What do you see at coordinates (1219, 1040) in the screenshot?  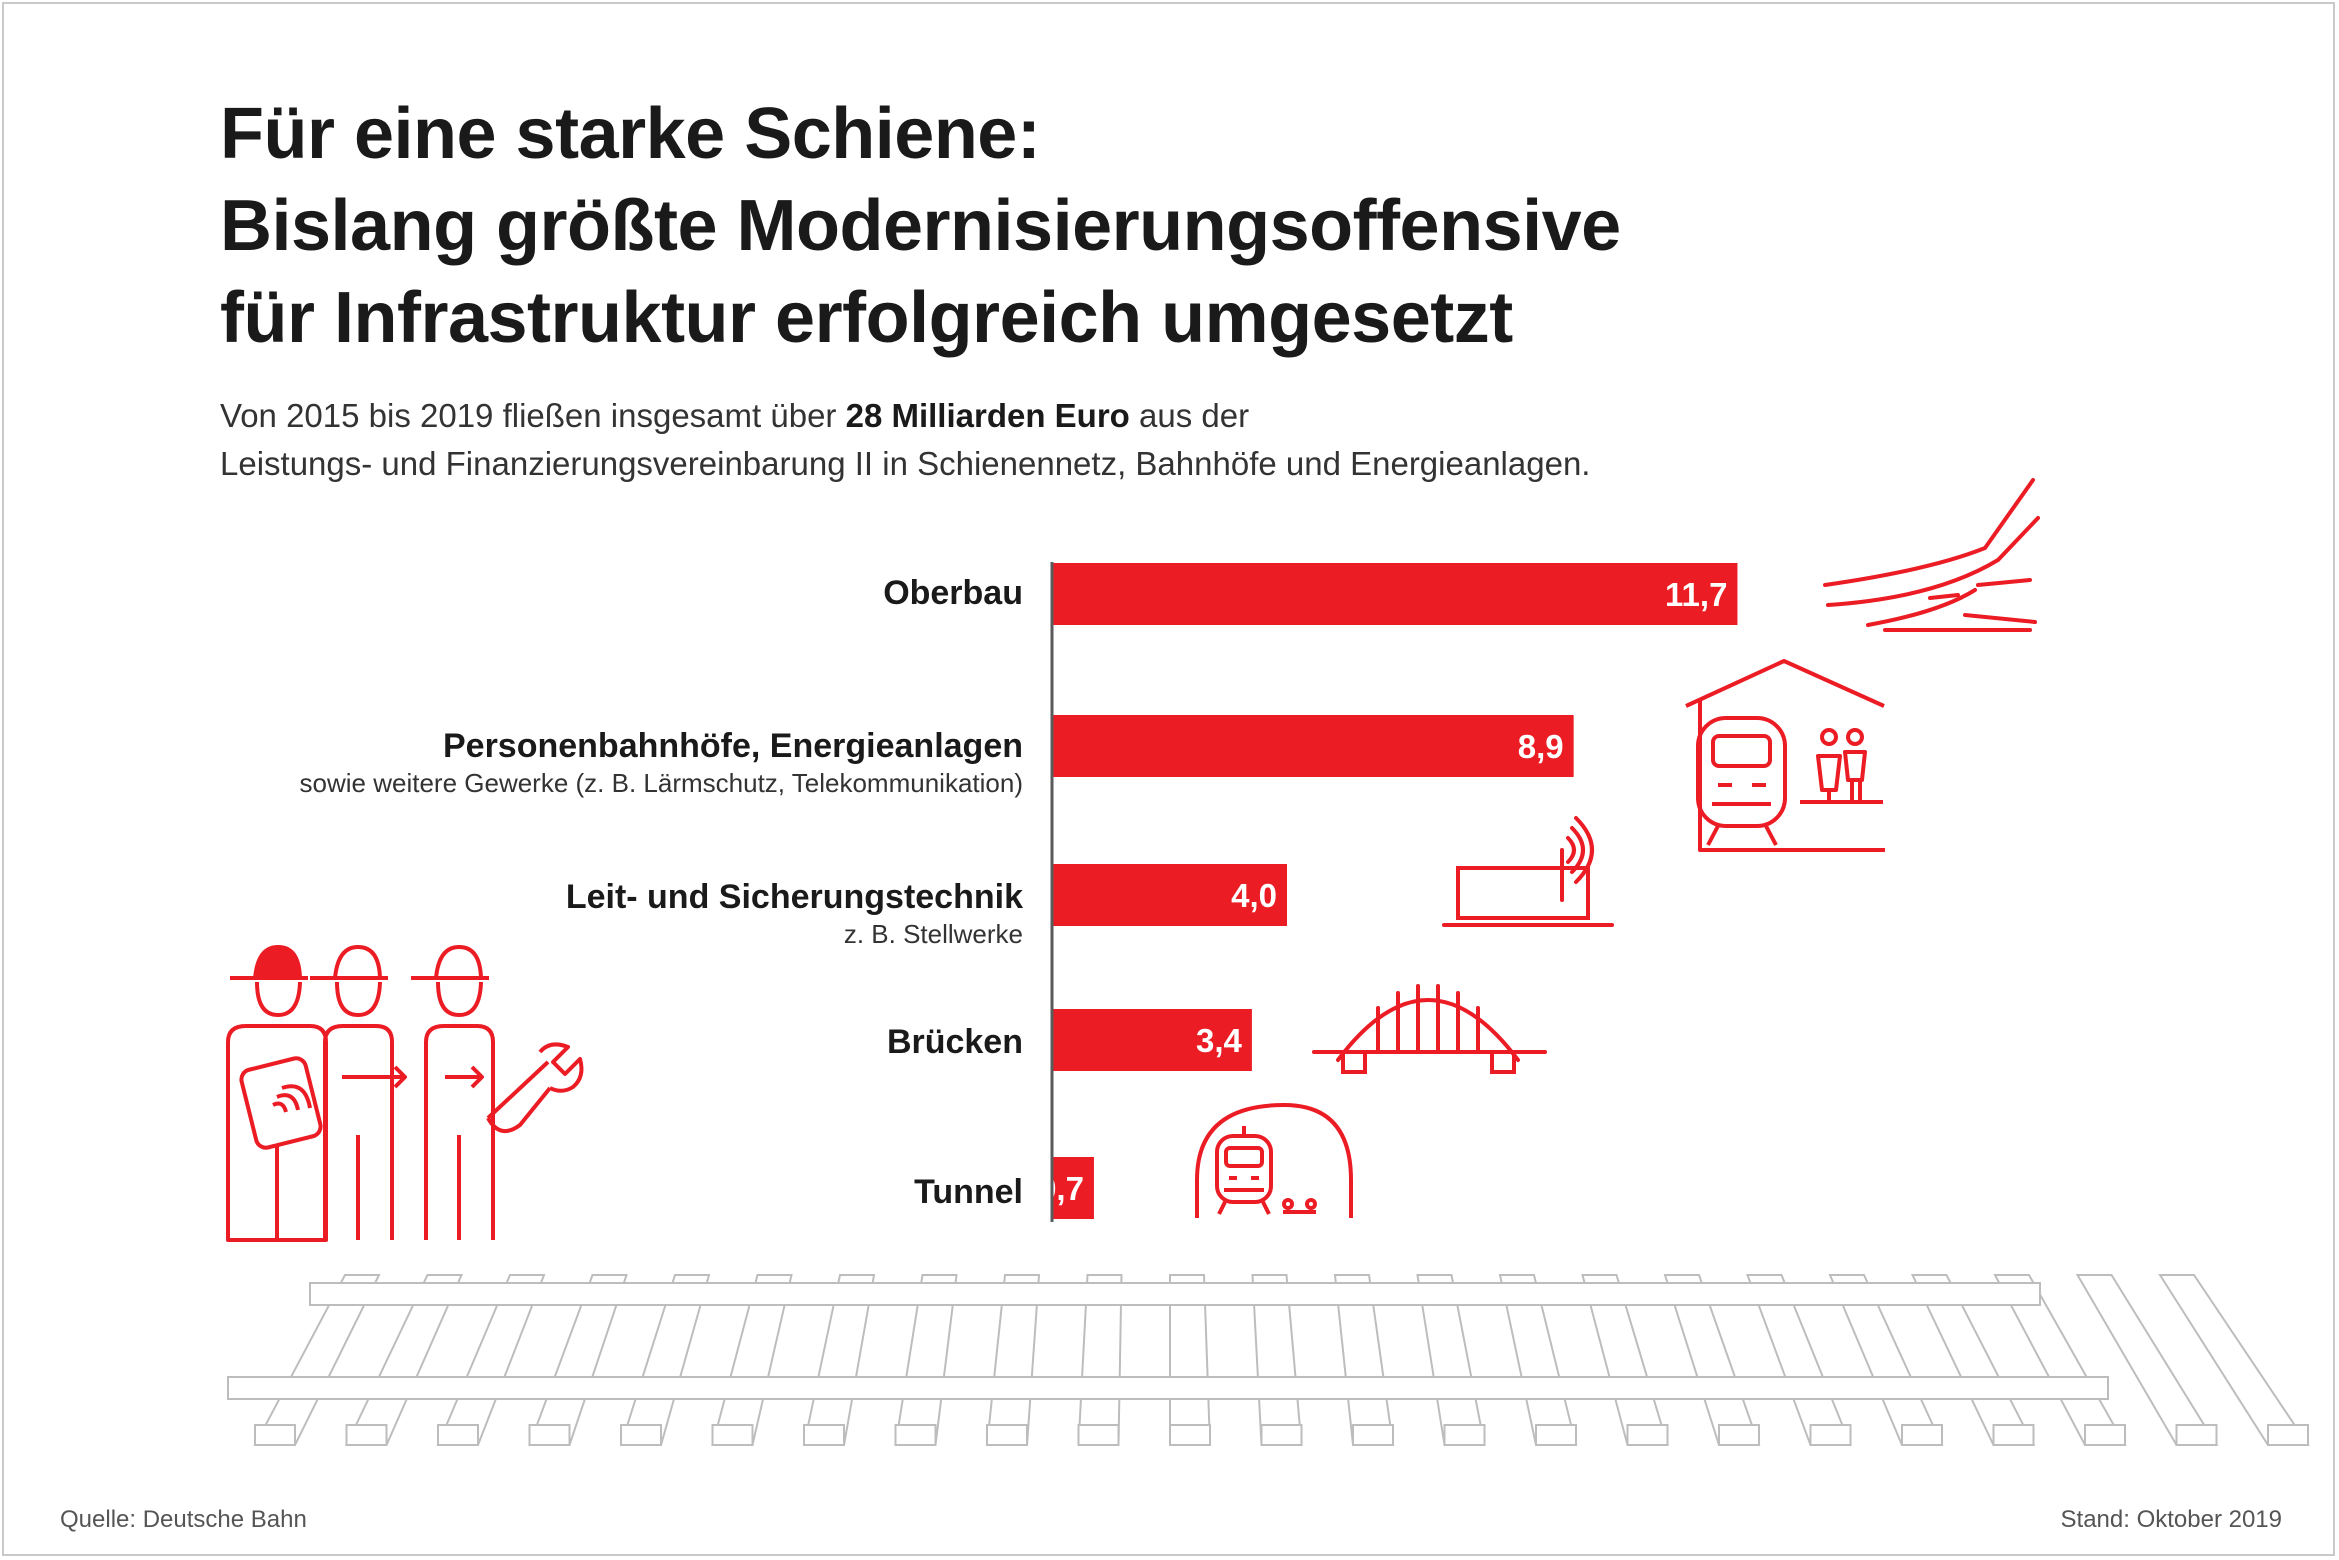 I see `bar-value-label-4: 3,4` at bounding box center [1219, 1040].